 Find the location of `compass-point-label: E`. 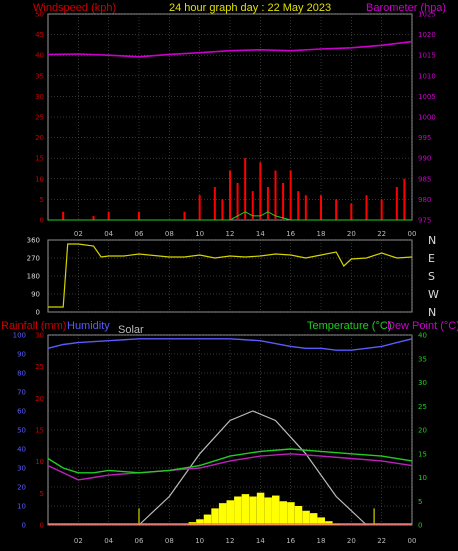

compass-point-label: E is located at coordinates (431, 258).